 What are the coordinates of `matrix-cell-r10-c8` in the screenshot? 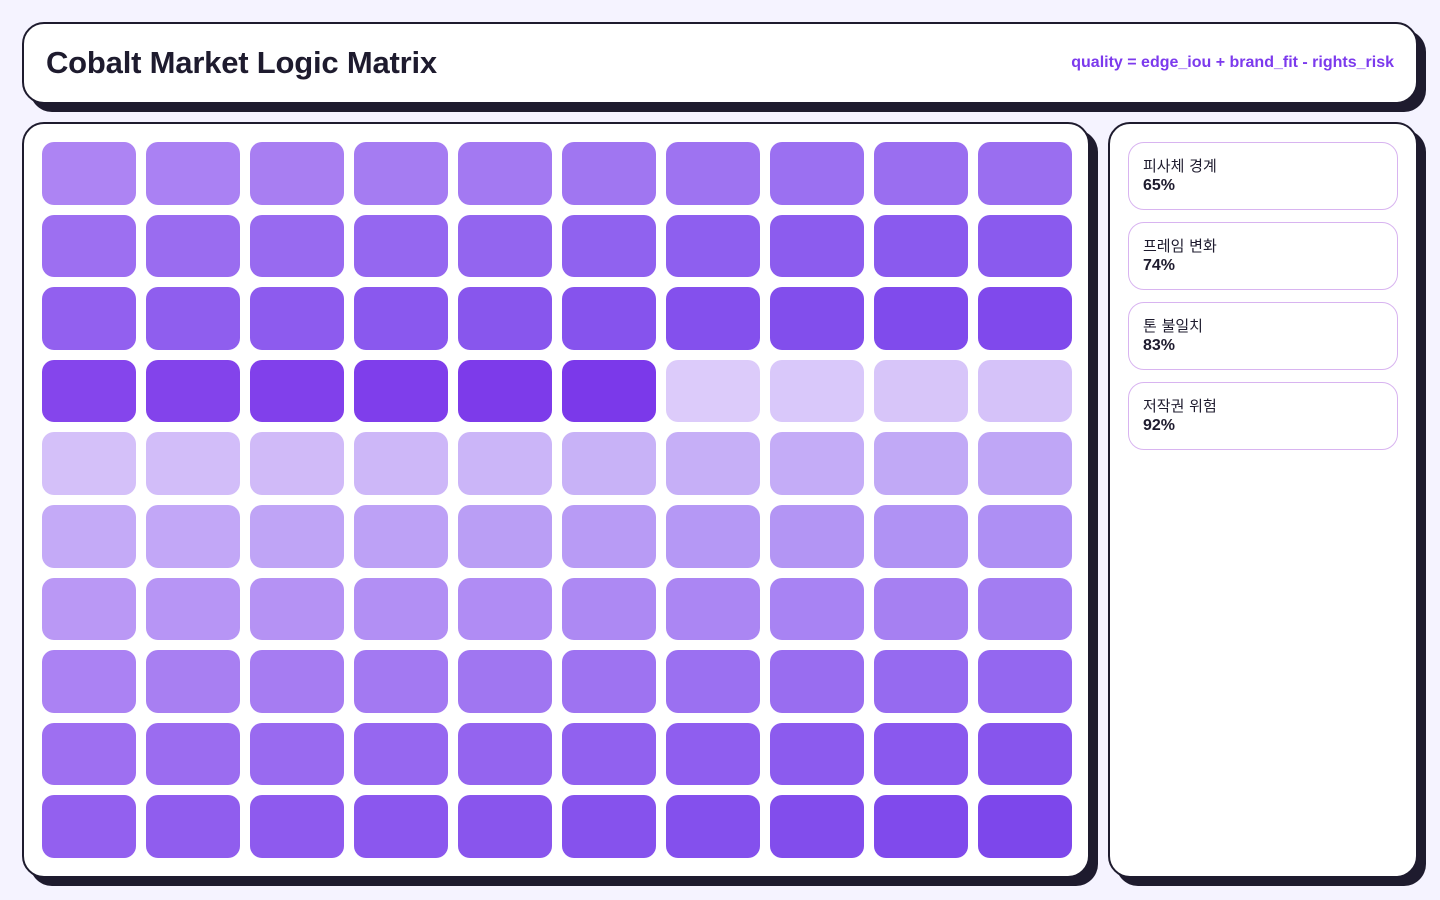 It's located at (817, 826).